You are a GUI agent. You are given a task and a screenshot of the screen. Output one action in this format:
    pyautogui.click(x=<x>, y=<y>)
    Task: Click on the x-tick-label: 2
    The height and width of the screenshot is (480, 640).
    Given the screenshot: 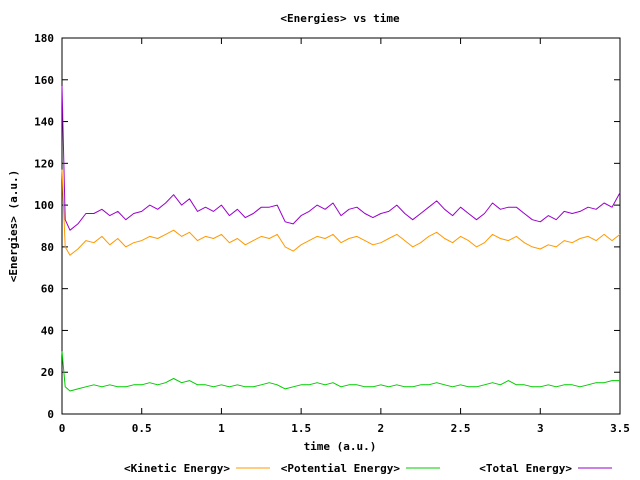 What is the action you would take?
    pyautogui.click(x=381, y=428)
    